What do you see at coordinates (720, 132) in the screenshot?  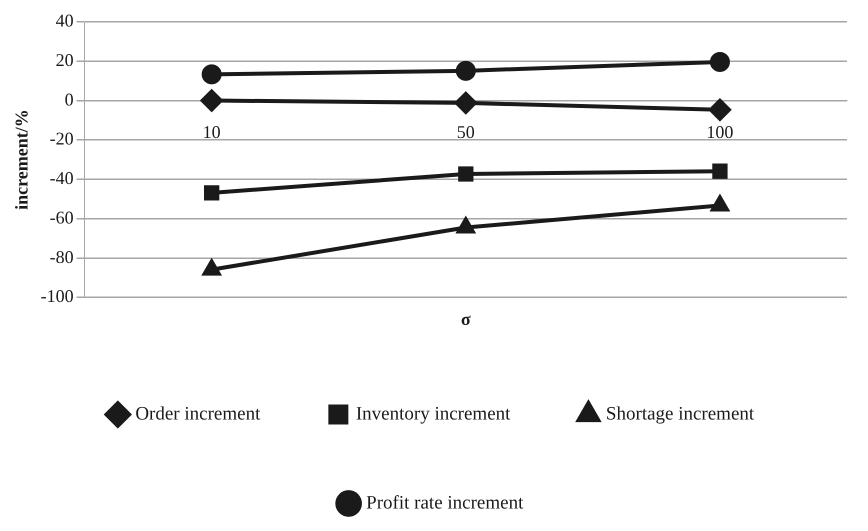 I see `x-tick-label: 100` at bounding box center [720, 132].